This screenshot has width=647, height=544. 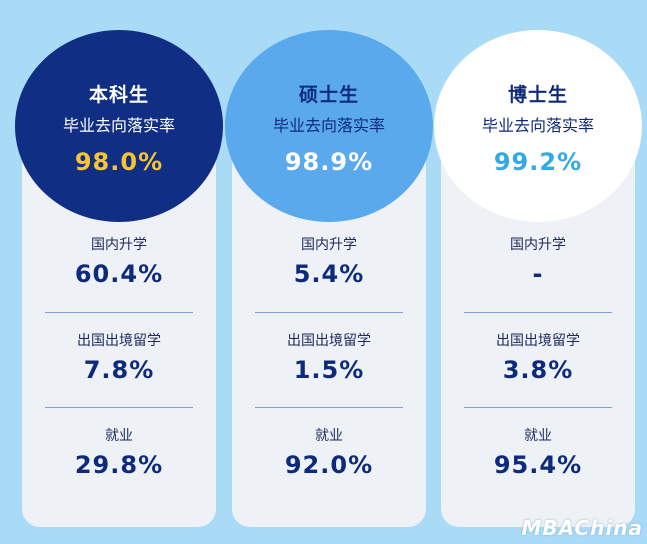 I want to click on stat-overseas-study: 出国出境留学 3.8%, so click(x=538, y=358).